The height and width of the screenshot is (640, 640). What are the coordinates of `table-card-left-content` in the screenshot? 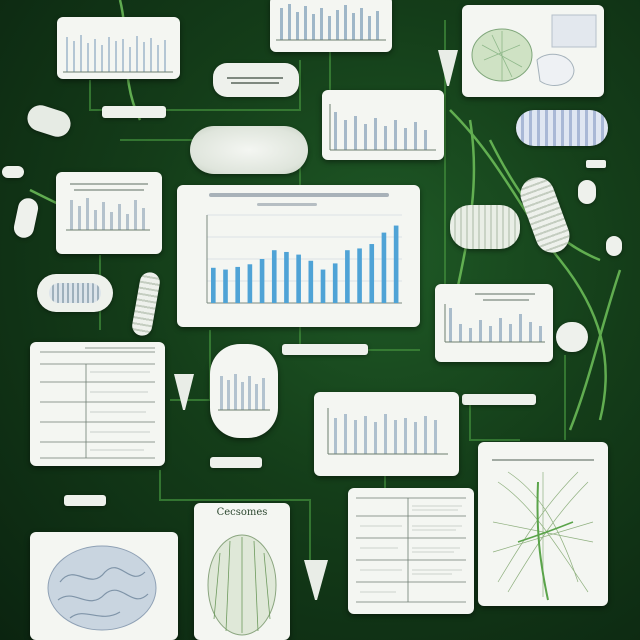 It's located at (97, 403).